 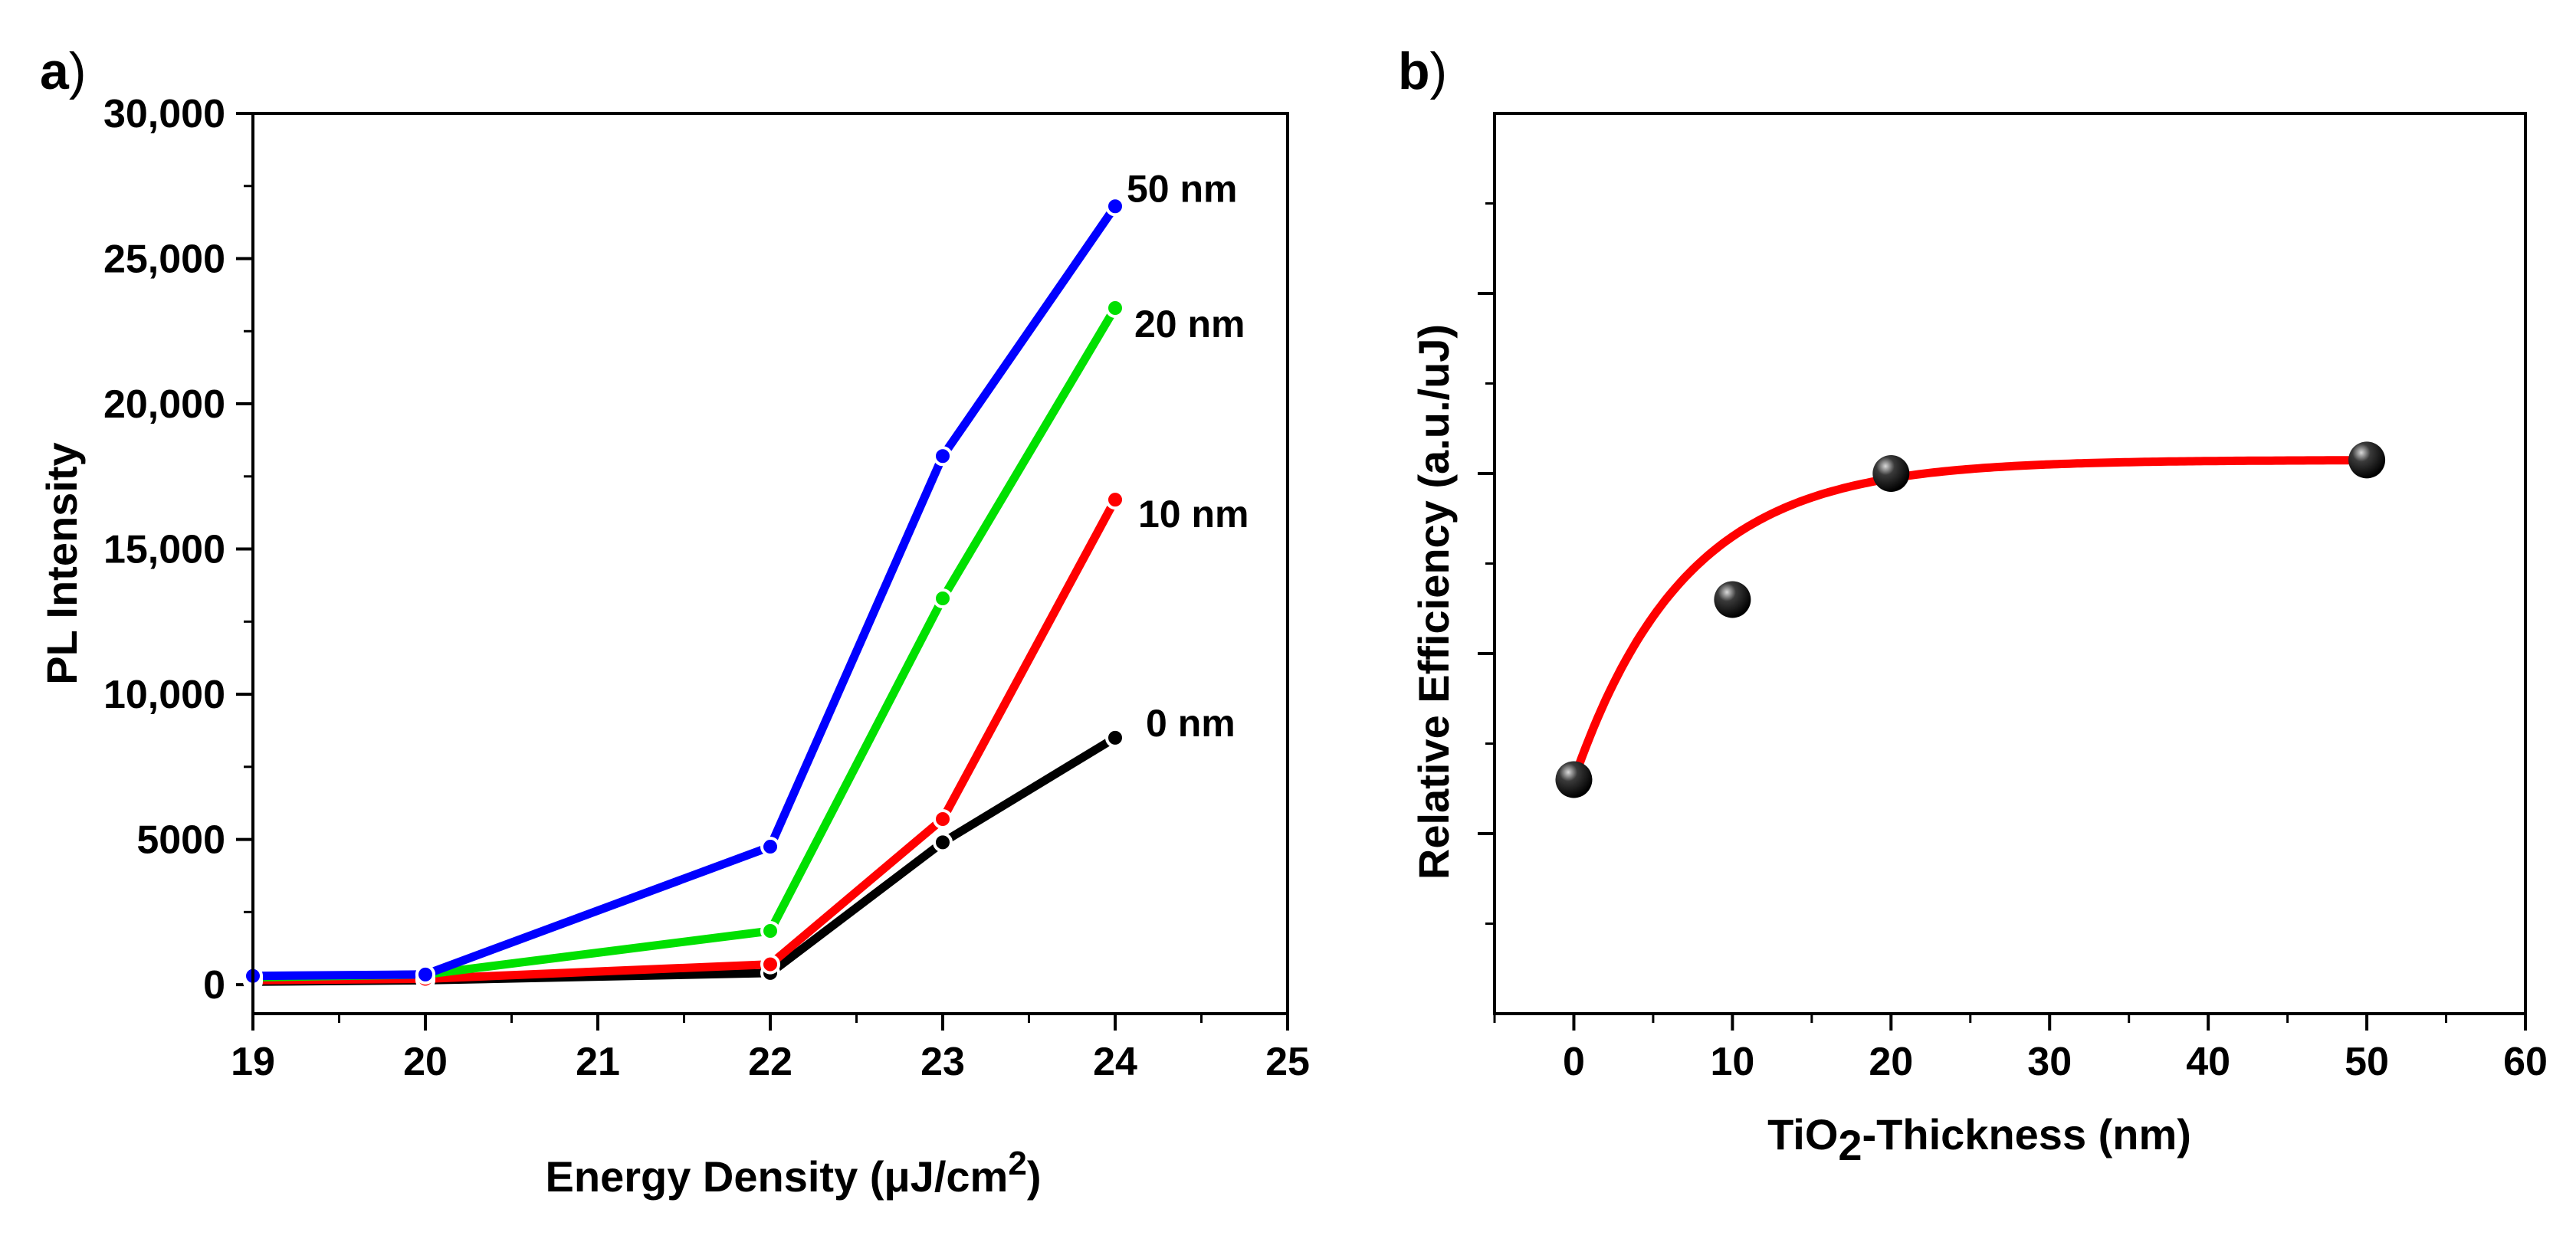 What do you see at coordinates (1115, 1062) in the screenshot?
I see `x-tick-label: 24` at bounding box center [1115, 1062].